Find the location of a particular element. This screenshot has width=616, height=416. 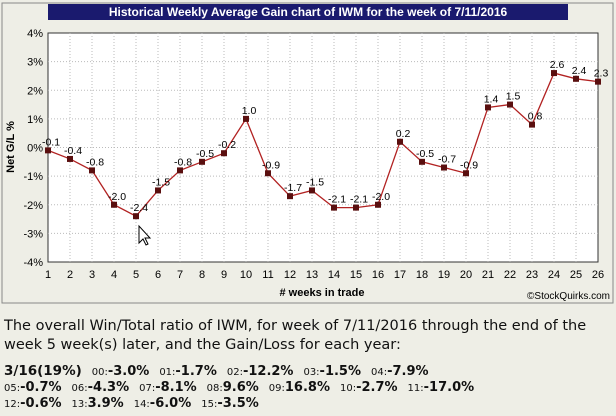

win-ratio: 3/16(19%) is located at coordinates (43, 371).